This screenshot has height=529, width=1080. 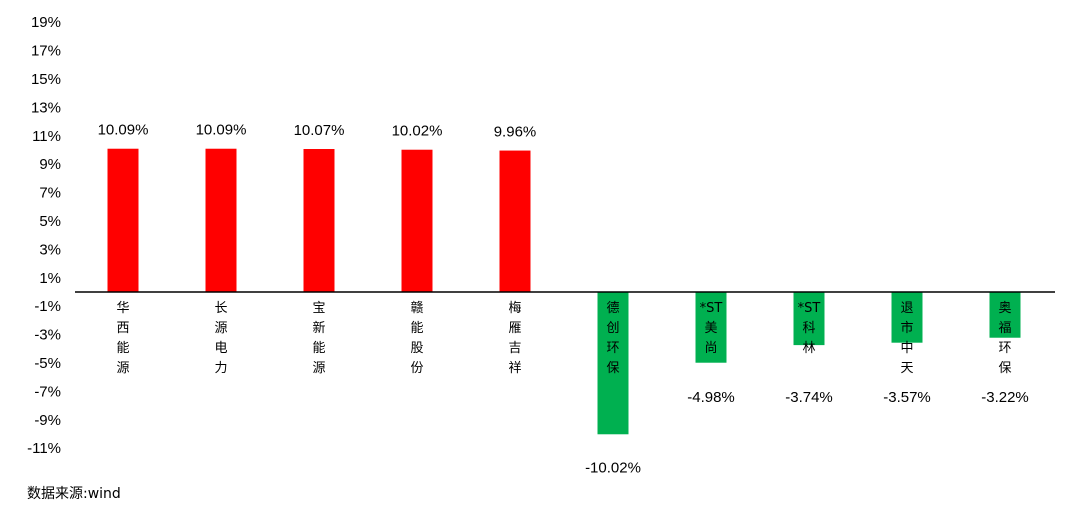 I want to click on y-tick-label: 7%, so click(x=50, y=193).